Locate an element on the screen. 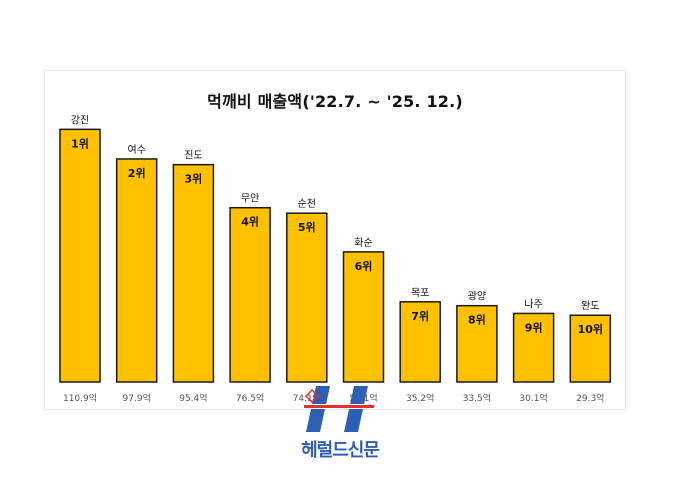 The image size is (680, 481). category-label: 광양 is located at coordinates (477, 297).